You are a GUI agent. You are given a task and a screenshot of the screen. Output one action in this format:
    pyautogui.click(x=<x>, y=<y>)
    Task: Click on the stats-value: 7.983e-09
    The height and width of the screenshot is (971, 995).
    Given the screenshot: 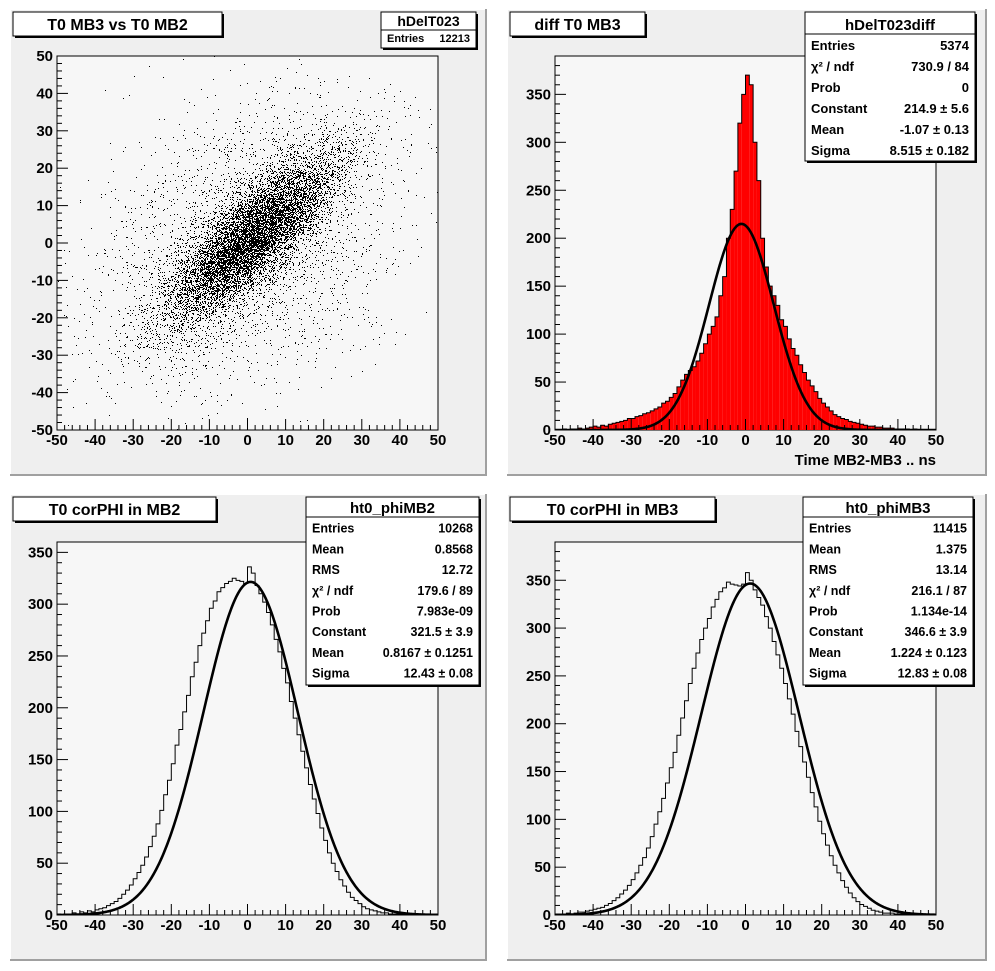 What is the action you would take?
    pyautogui.click(x=445, y=612)
    